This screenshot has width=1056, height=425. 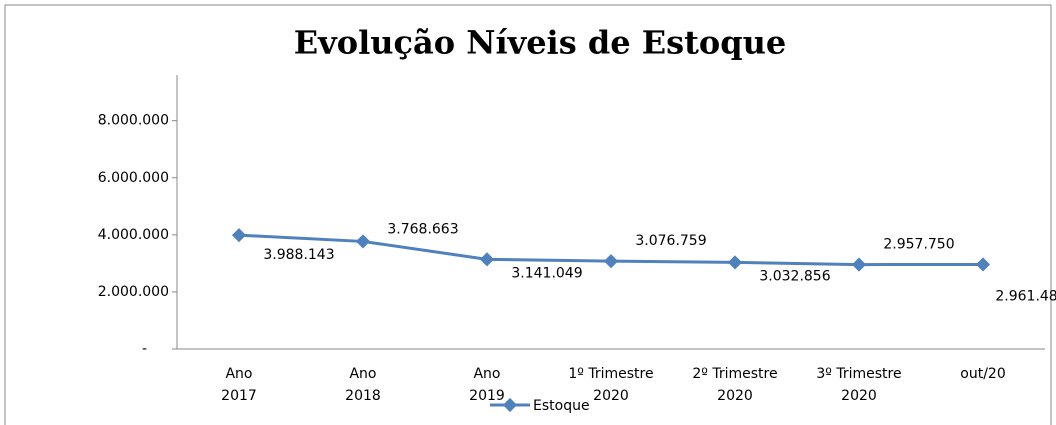 I want to click on y-tick-label: 2.000.000, so click(x=133, y=292).